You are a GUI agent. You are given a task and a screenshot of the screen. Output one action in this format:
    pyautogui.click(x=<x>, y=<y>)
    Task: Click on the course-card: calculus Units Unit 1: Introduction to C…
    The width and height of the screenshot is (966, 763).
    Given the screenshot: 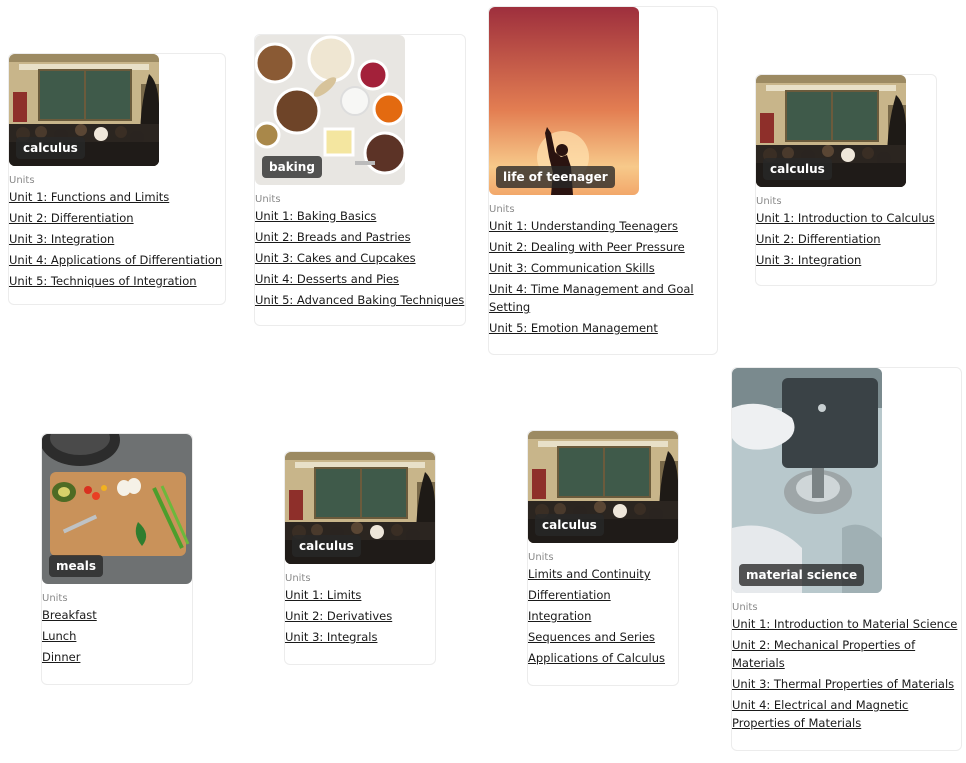 What is the action you would take?
    pyautogui.click(x=846, y=180)
    